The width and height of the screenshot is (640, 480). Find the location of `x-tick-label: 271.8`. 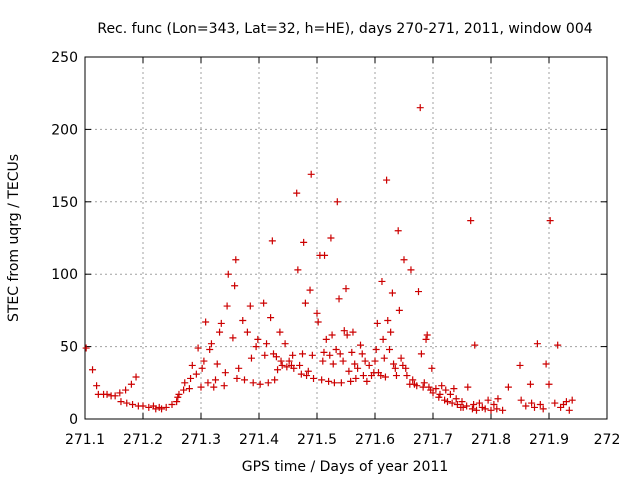

x-tick-label: 271.8 is located at coordinates (491, 440).